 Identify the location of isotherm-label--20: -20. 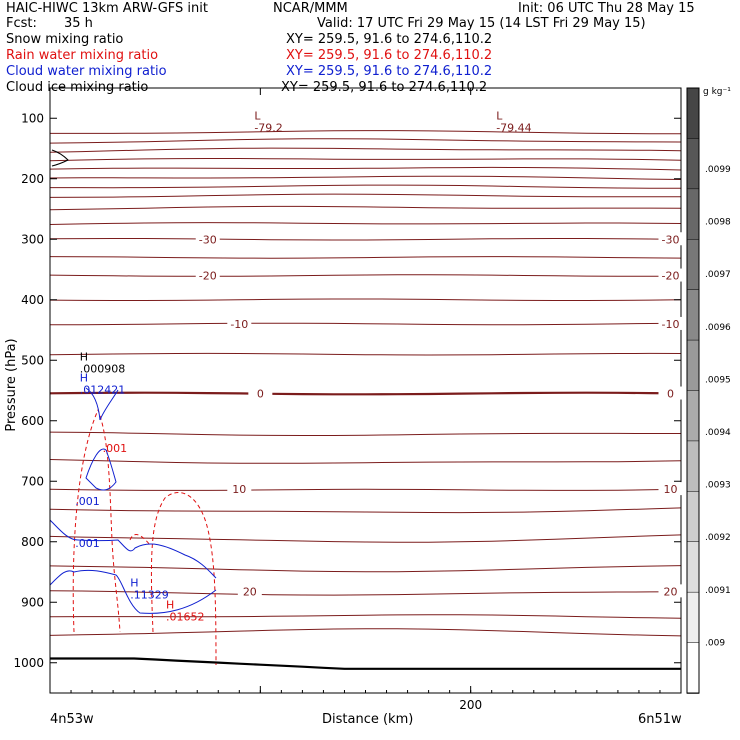
(670, 276).